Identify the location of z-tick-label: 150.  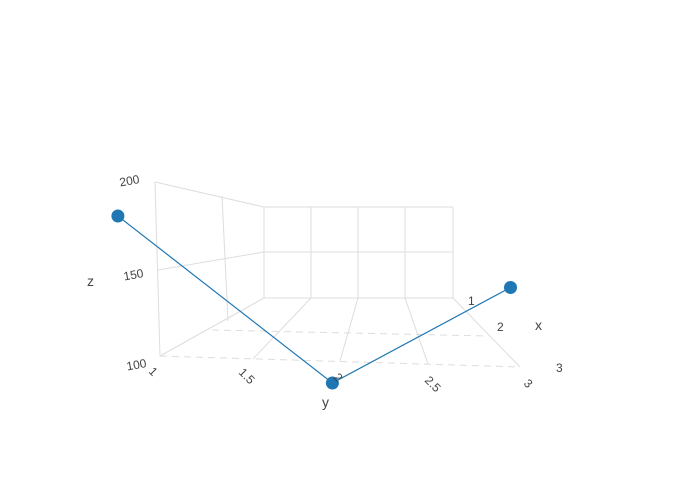
(133, 274).